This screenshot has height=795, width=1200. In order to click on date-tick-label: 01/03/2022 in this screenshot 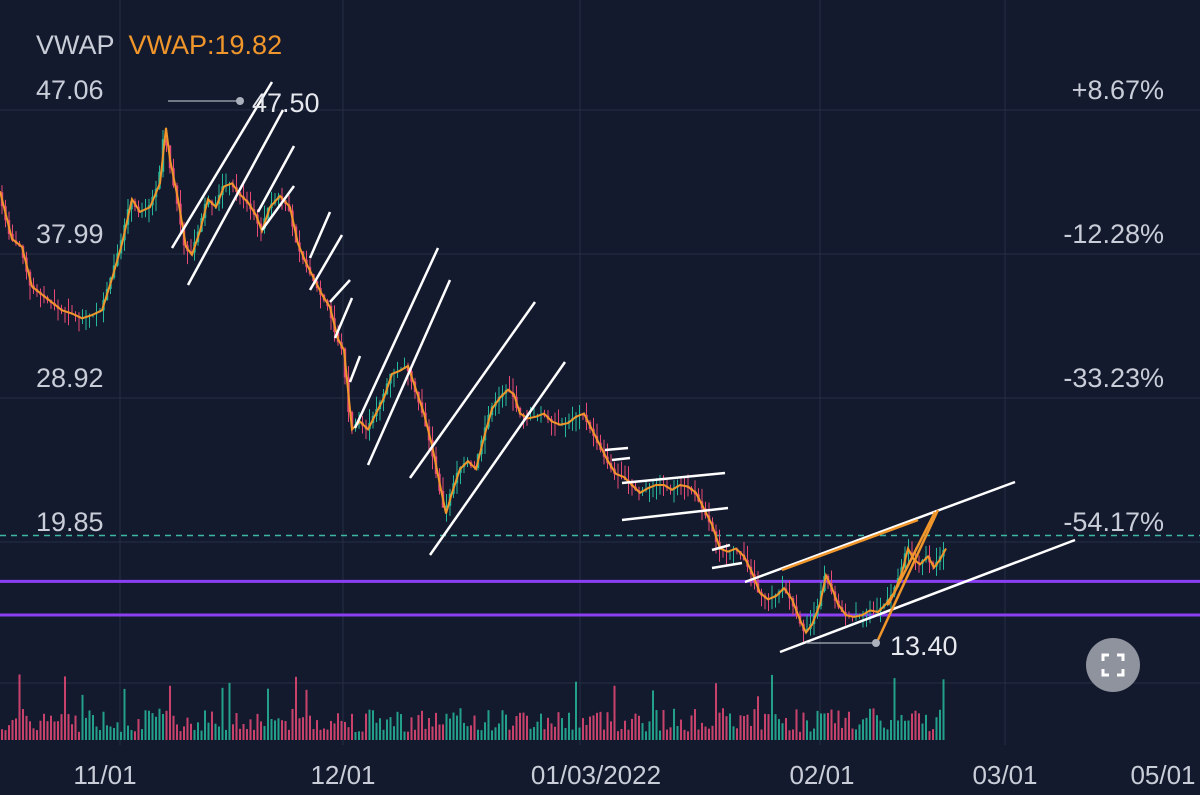, I will do `click(596, 775)`.